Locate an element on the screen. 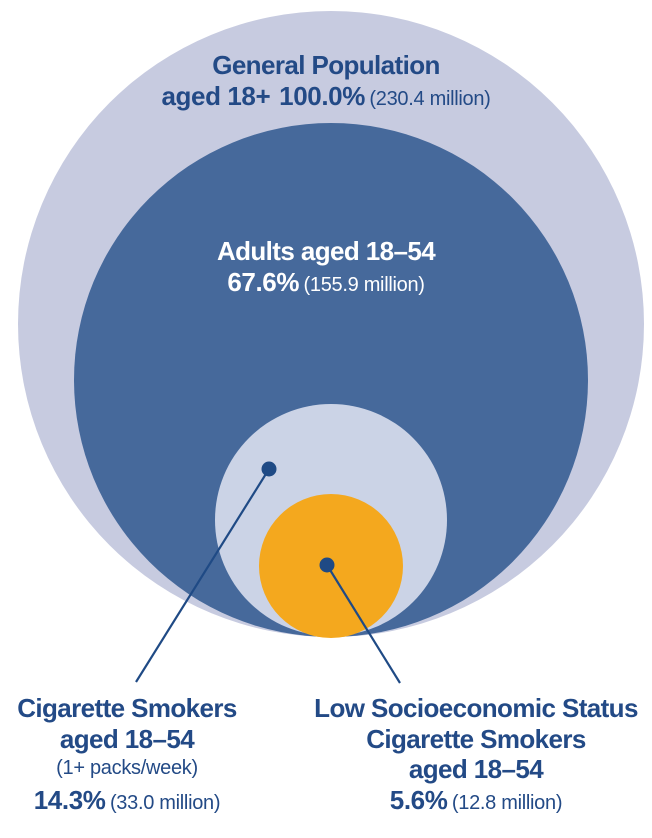 The image size is (652, 838). adults-18-54-millions: (155.9 million) is located at coordinates (364, 284).